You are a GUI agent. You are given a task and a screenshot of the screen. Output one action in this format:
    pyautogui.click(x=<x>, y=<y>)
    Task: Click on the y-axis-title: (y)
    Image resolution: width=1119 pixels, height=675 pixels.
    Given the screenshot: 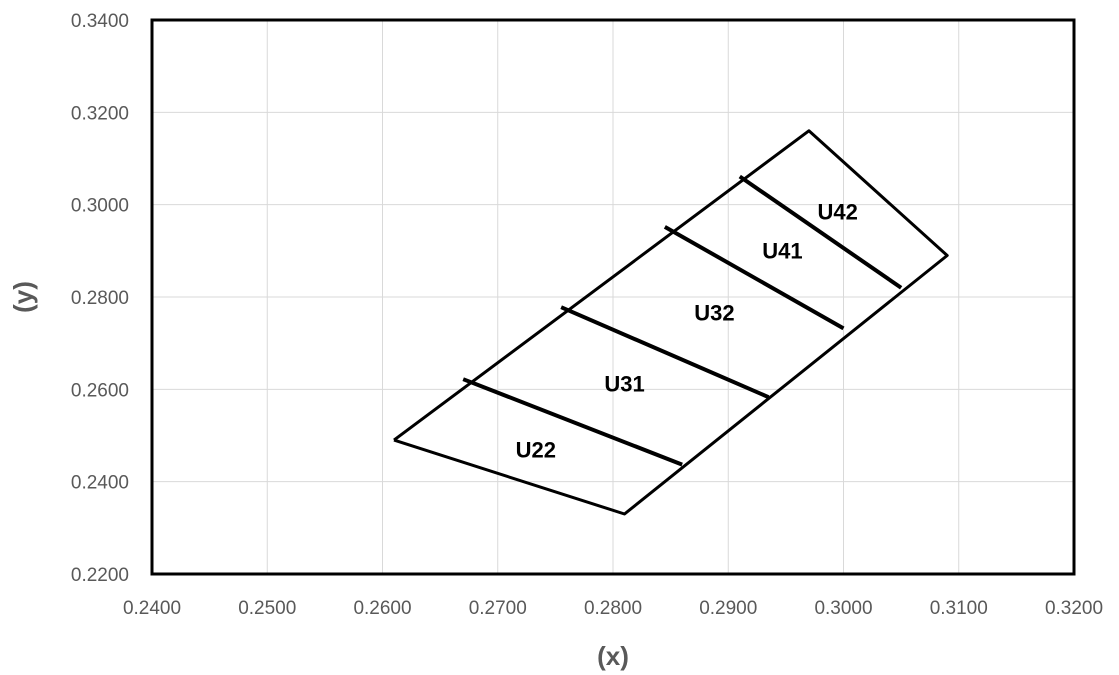 What is the action you would take?
    pyautogui.click(x=23, y=297)
    